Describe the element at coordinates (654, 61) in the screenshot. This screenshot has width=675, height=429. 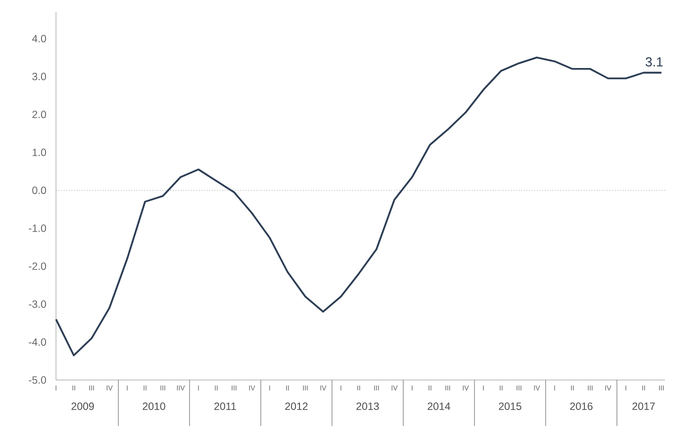
I see `data-label: 3.1` at that location.